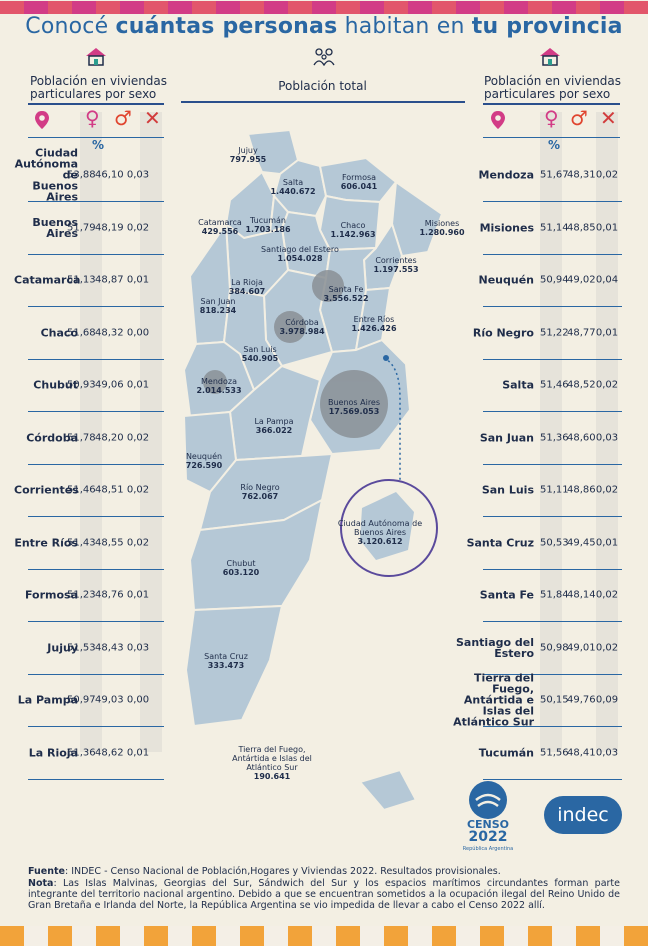 The image size is (648, 946). What do you see at coordinates (529, 231) in the screenshot?
I see `province-row: Misiones 51,14 48,85 0,01` at bounding box center [529, 231].